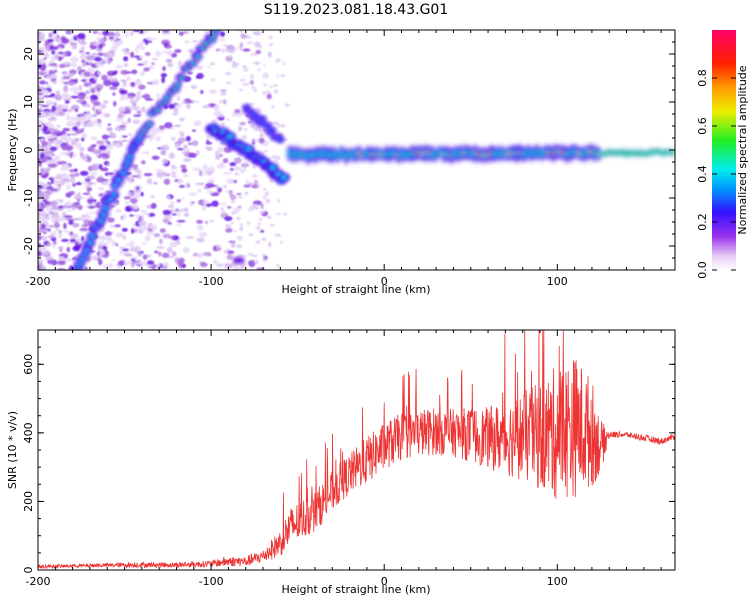  Describe the element at coordinates (28, 364) in the screenshot. I see `snr-y-tick-label: 600` at that location.